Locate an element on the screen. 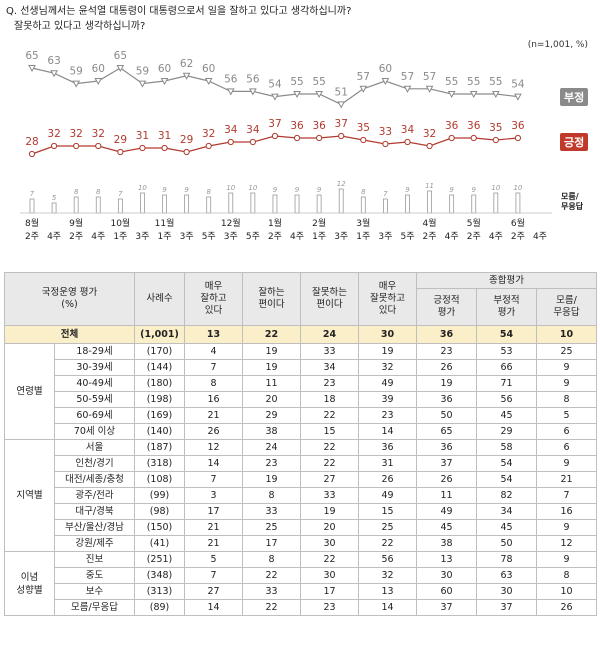 The height and width of the screenshot is (650, 600). positive-data-label: 28 is located at coordinates (31, 142).